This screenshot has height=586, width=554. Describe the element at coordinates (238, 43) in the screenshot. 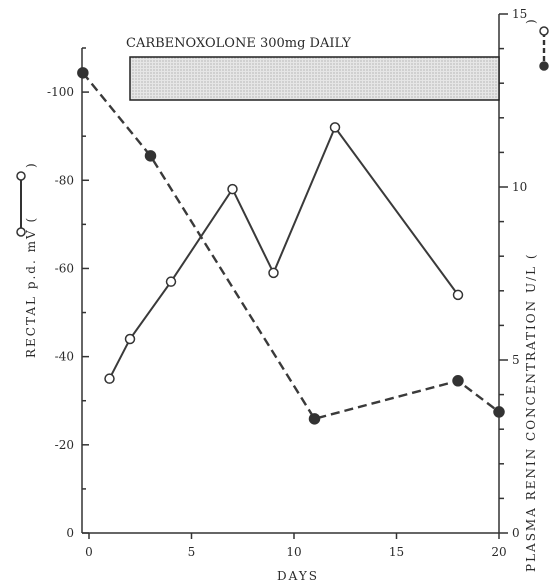

I see `treatment-label: CARBENOXOLONE 300mg DAILY` at that location.